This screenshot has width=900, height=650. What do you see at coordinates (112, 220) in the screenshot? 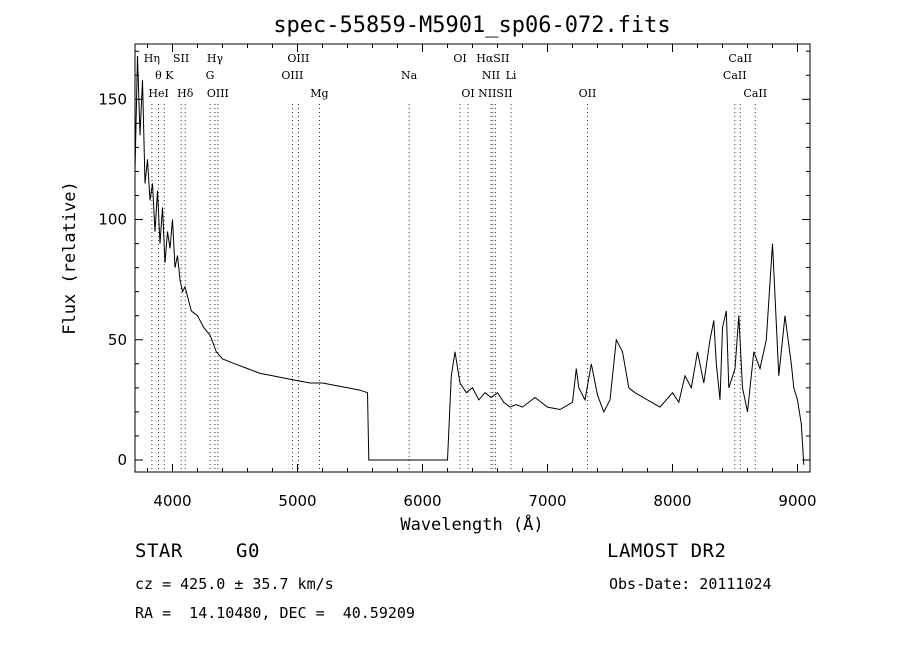
I see `y-tick-label: 100` at bounding box center [112, 220].